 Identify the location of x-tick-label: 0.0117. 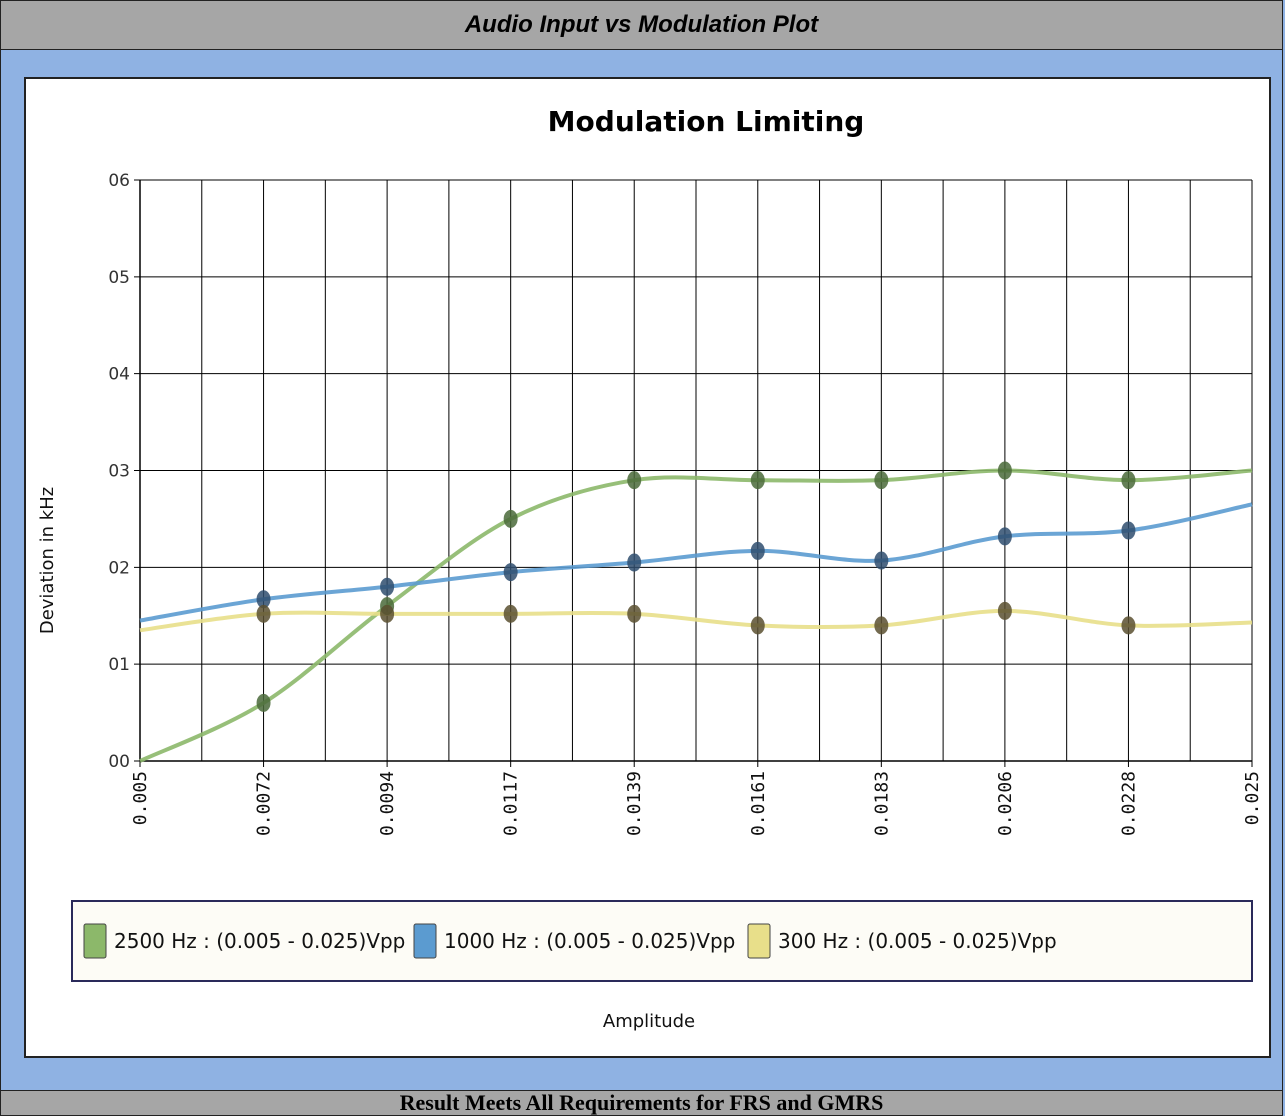
(511, 803).